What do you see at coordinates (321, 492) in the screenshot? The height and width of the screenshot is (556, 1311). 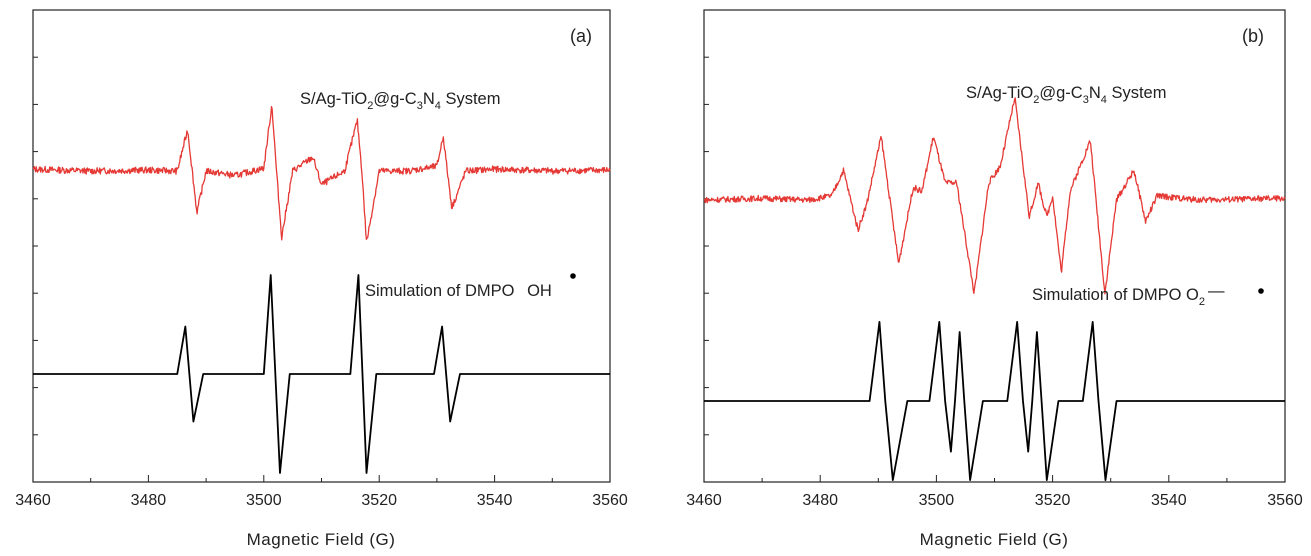 I see `panel-a-x-ticks: 3460 3480 3500 3520 3540 3560` at bounding box center [321, 492].